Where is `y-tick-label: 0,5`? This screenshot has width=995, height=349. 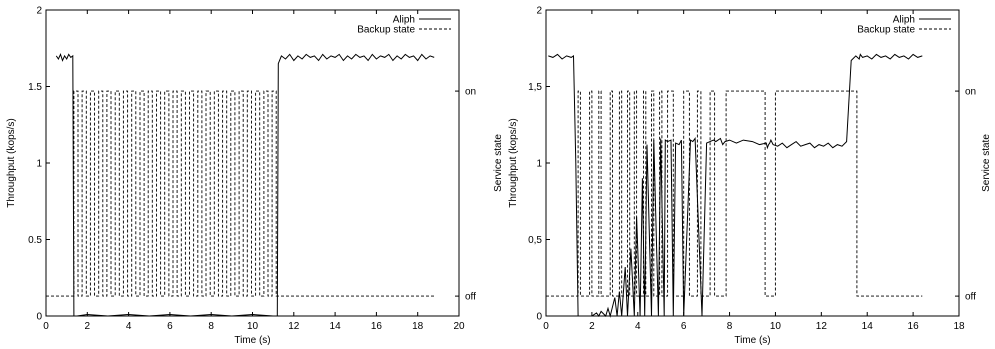 y-tick-label: 0,5 is located at coordinates (535, 240).